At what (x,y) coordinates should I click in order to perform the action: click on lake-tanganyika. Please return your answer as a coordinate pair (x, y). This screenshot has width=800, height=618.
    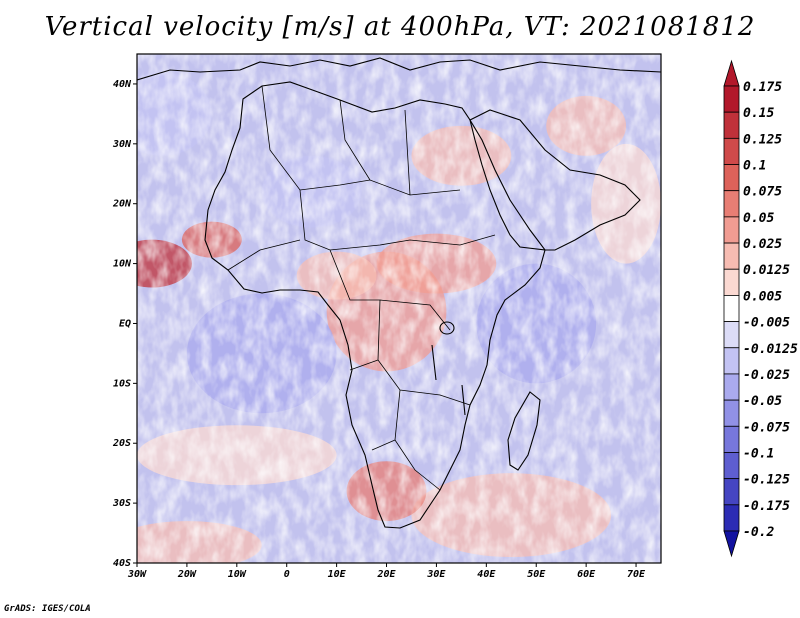
    Looking at the image, I should click on (434, 362).